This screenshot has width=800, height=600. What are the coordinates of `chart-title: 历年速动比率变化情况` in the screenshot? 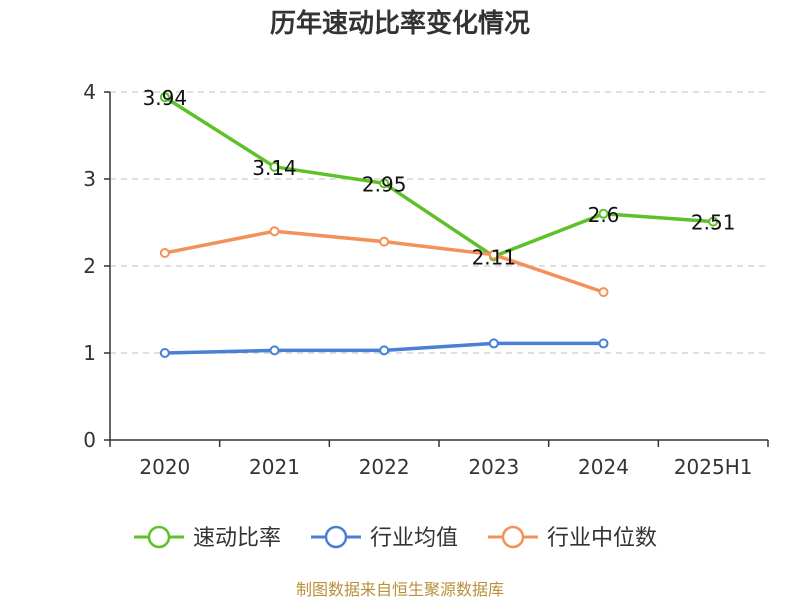 It's located at (400, 23).